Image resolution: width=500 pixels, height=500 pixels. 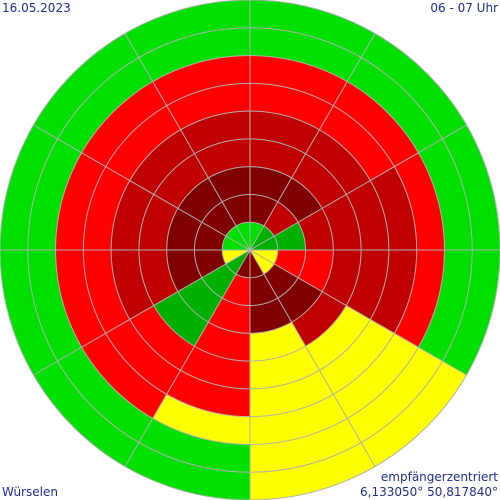 I want to click on location-label: Würselen, so click(x=30, y=492).